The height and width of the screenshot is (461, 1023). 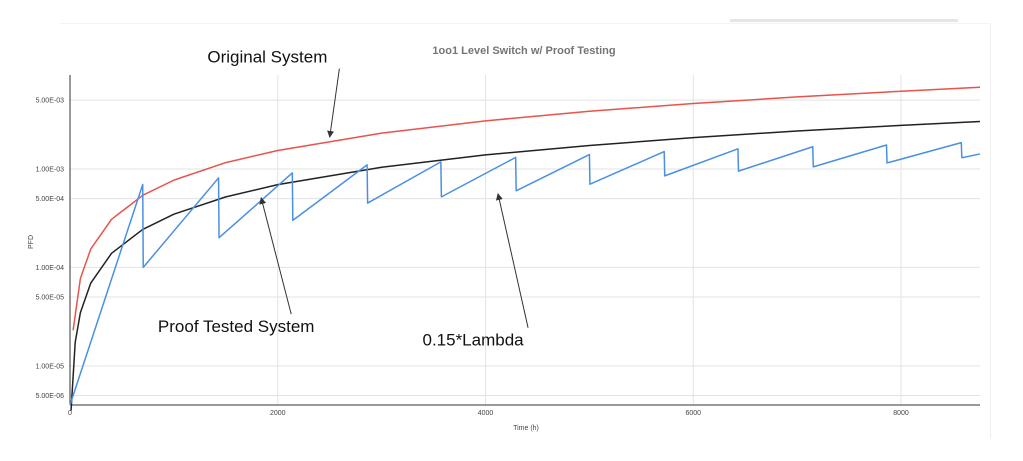 I want to click on x-axis-label: Time (h), so click(x=526, y=428).